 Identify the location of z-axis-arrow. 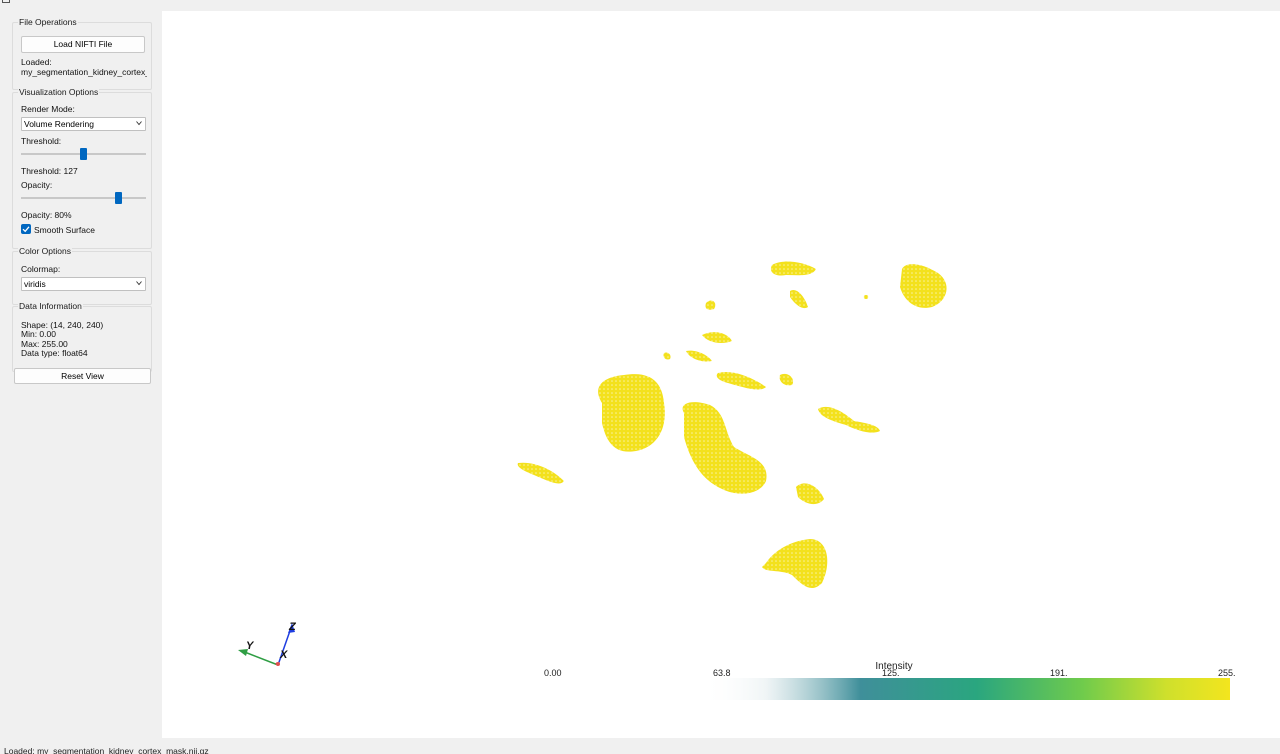
(291, 628).